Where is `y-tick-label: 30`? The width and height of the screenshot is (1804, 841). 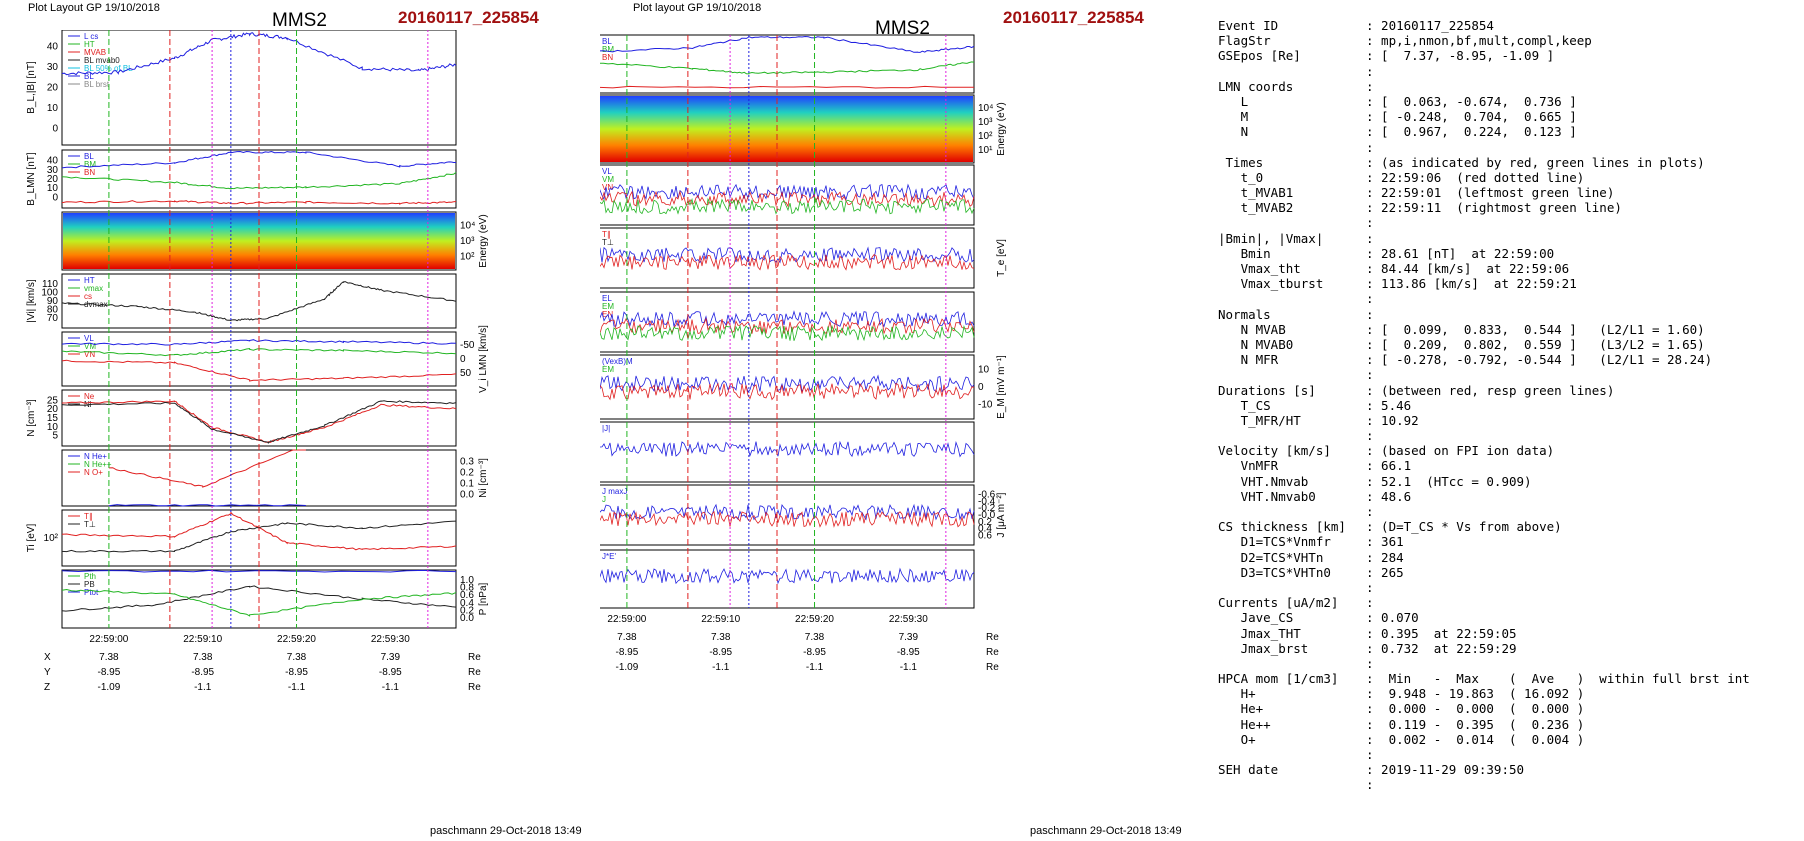 y-tick-label: 30 is located at coordinates (53, 67).